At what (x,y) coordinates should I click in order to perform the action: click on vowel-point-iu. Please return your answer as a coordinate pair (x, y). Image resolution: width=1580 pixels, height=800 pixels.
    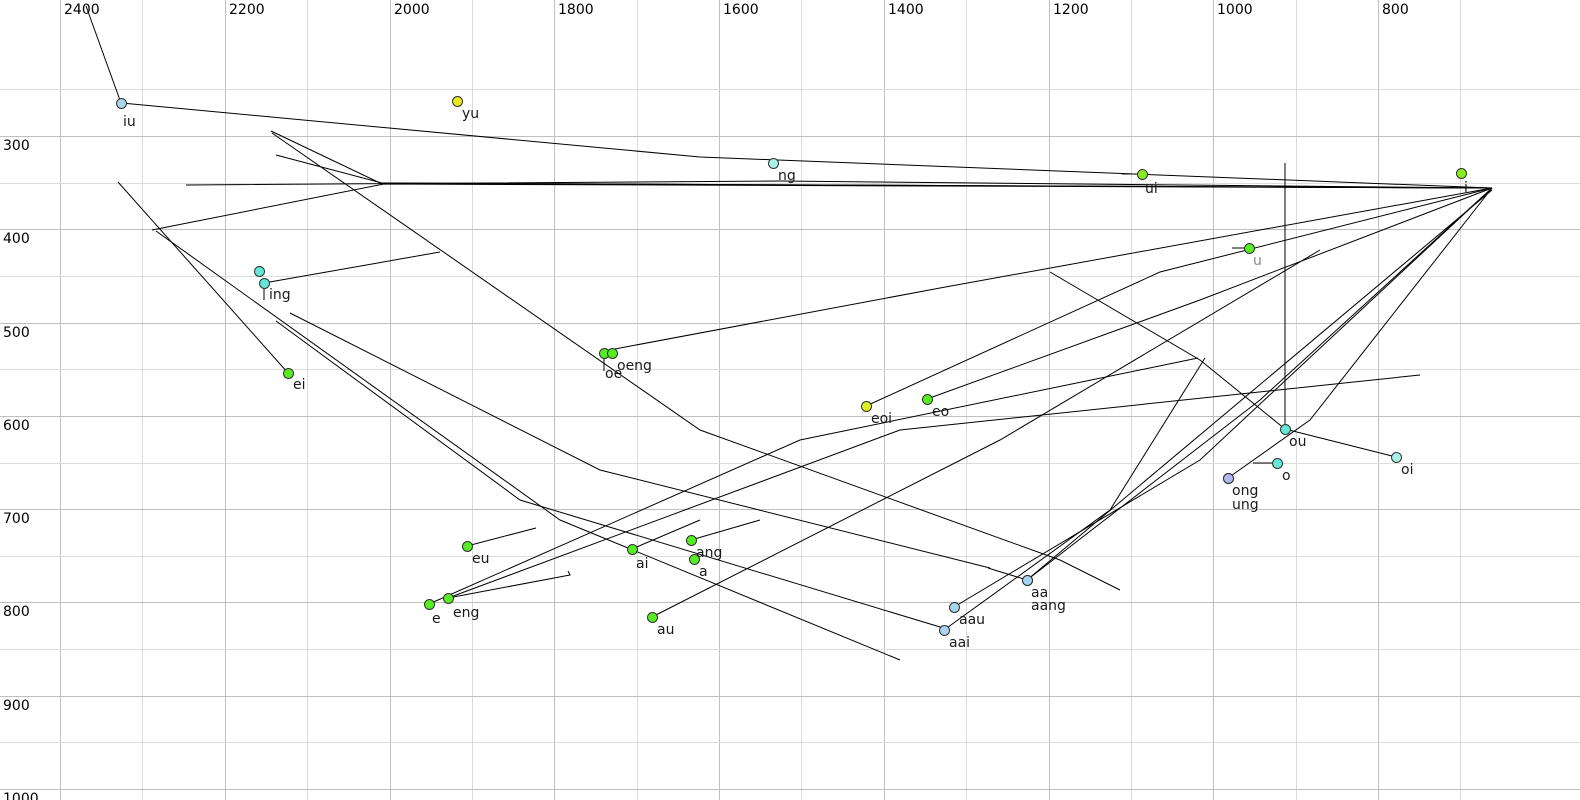
    Looking at the image, I should click on (121, 103).